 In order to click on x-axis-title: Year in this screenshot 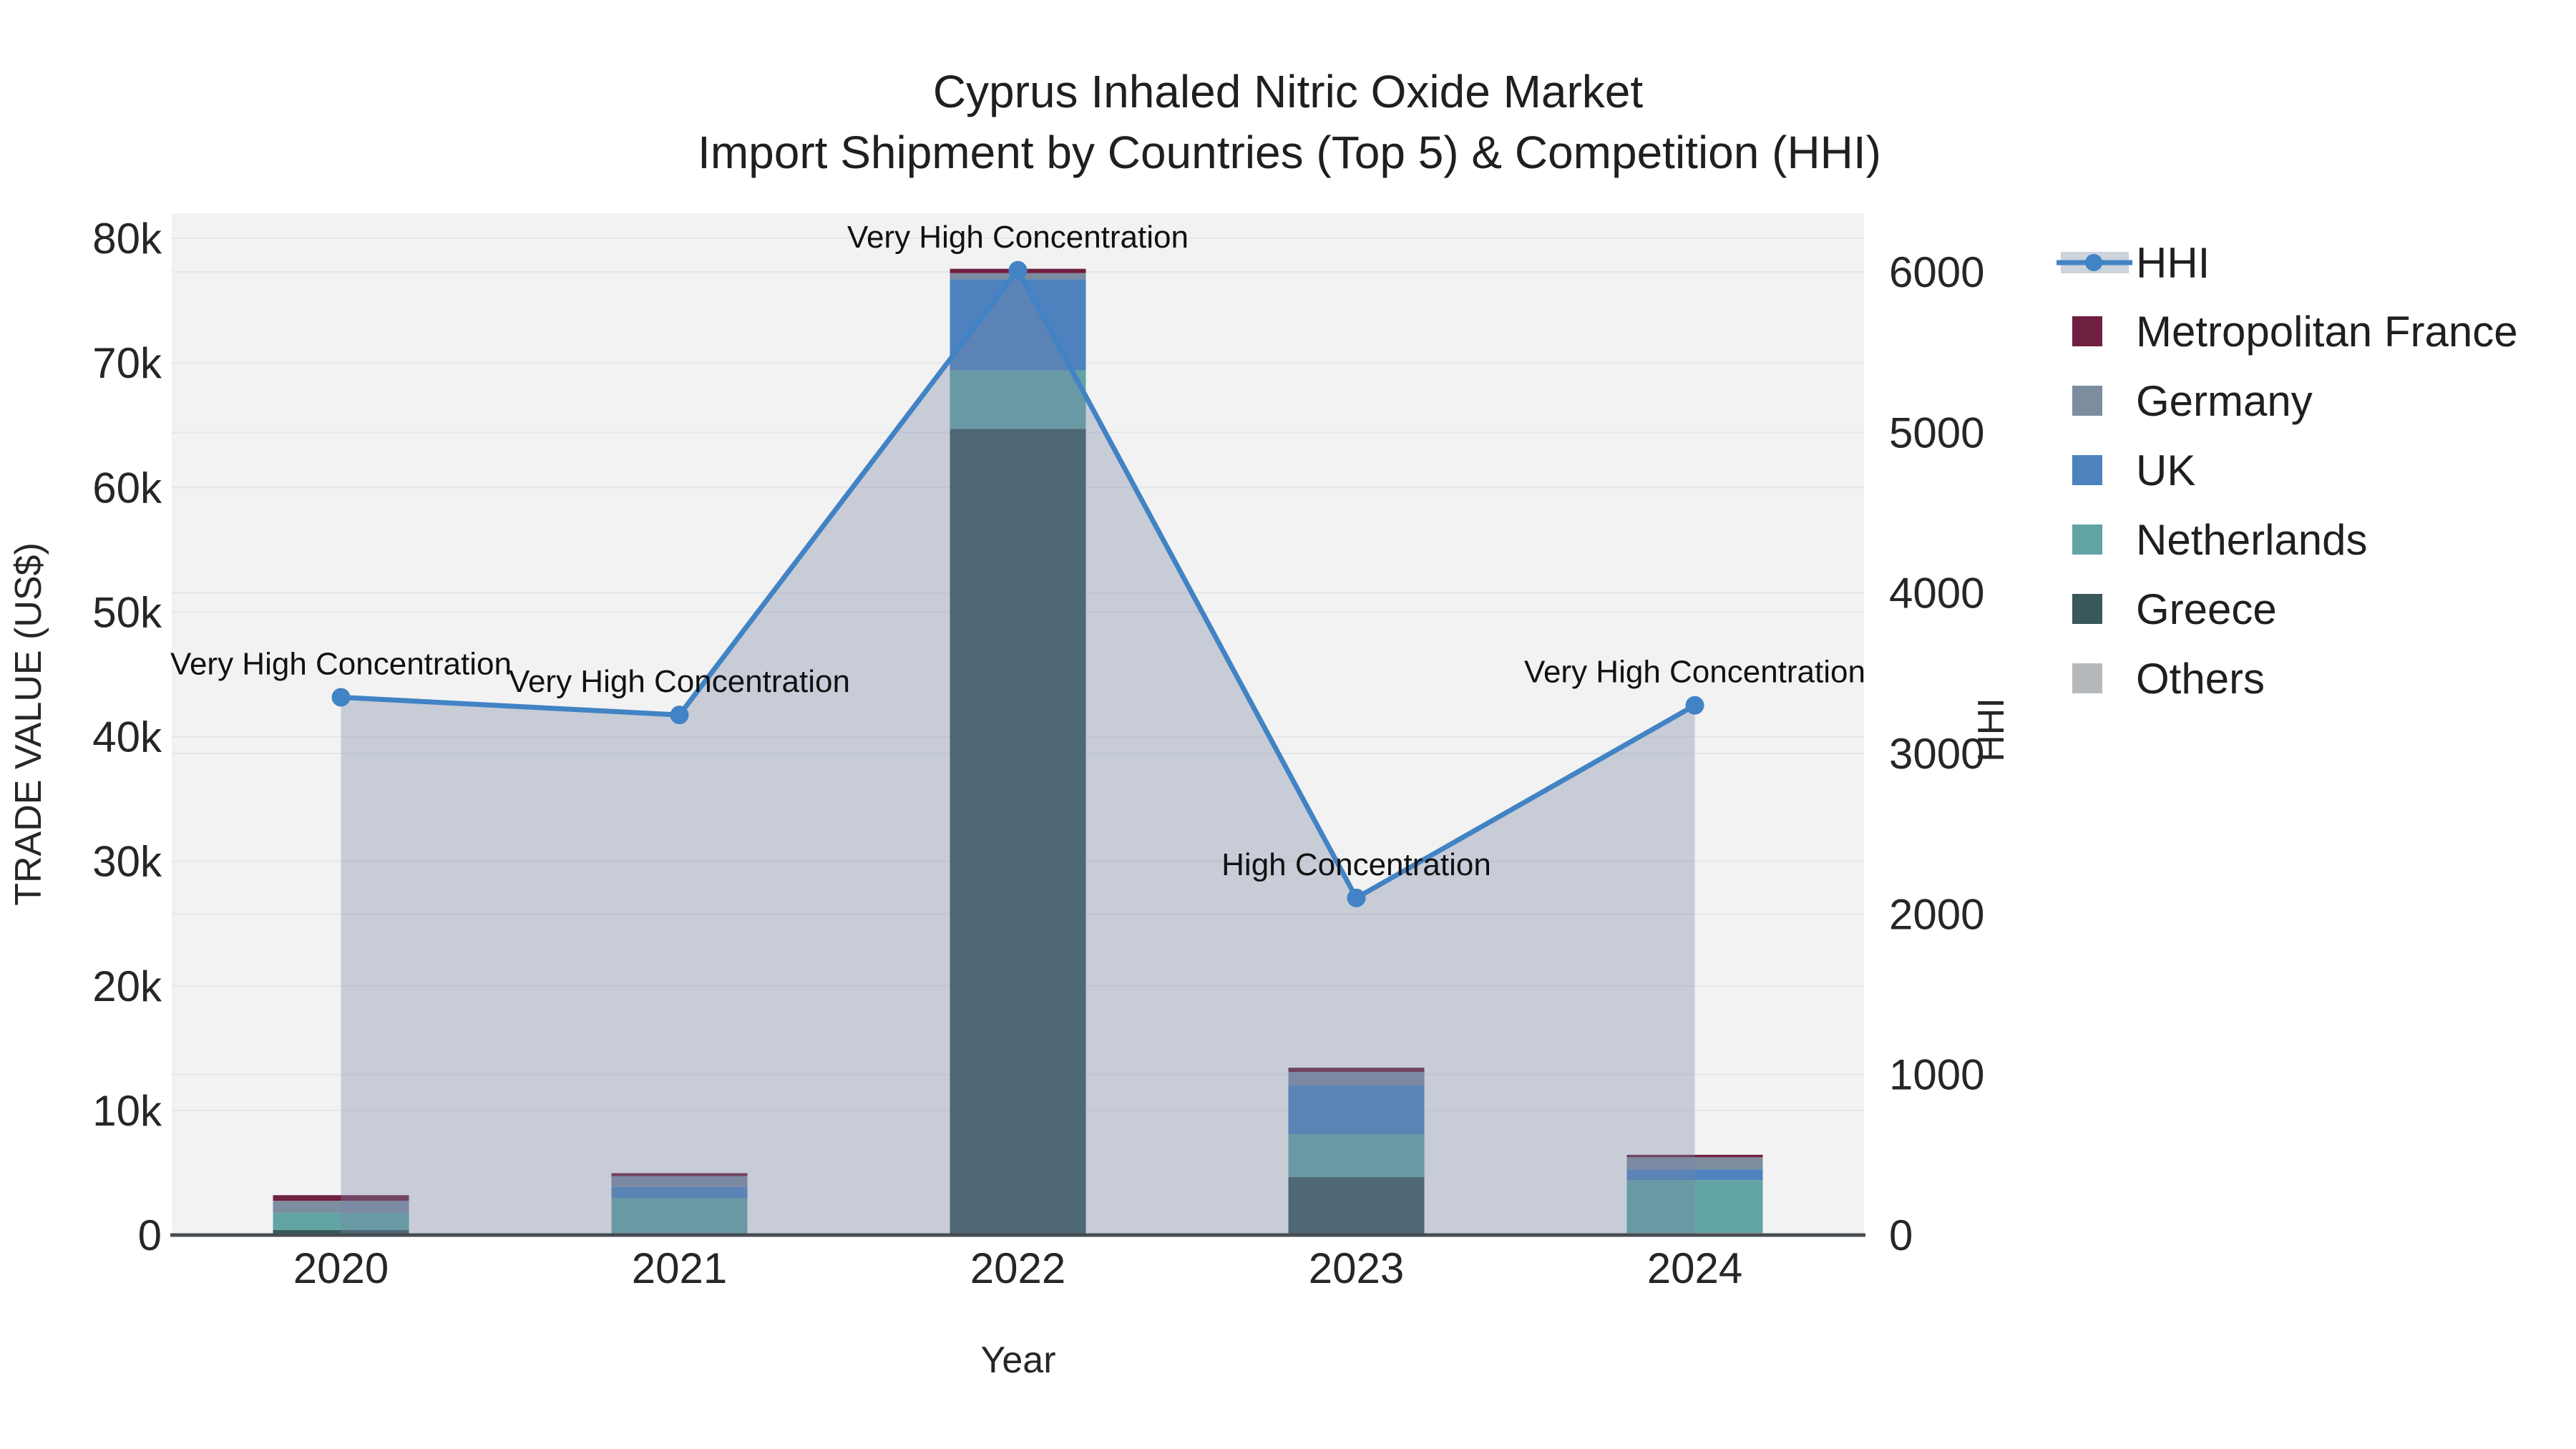, I will do `click(1017, 1360)`.